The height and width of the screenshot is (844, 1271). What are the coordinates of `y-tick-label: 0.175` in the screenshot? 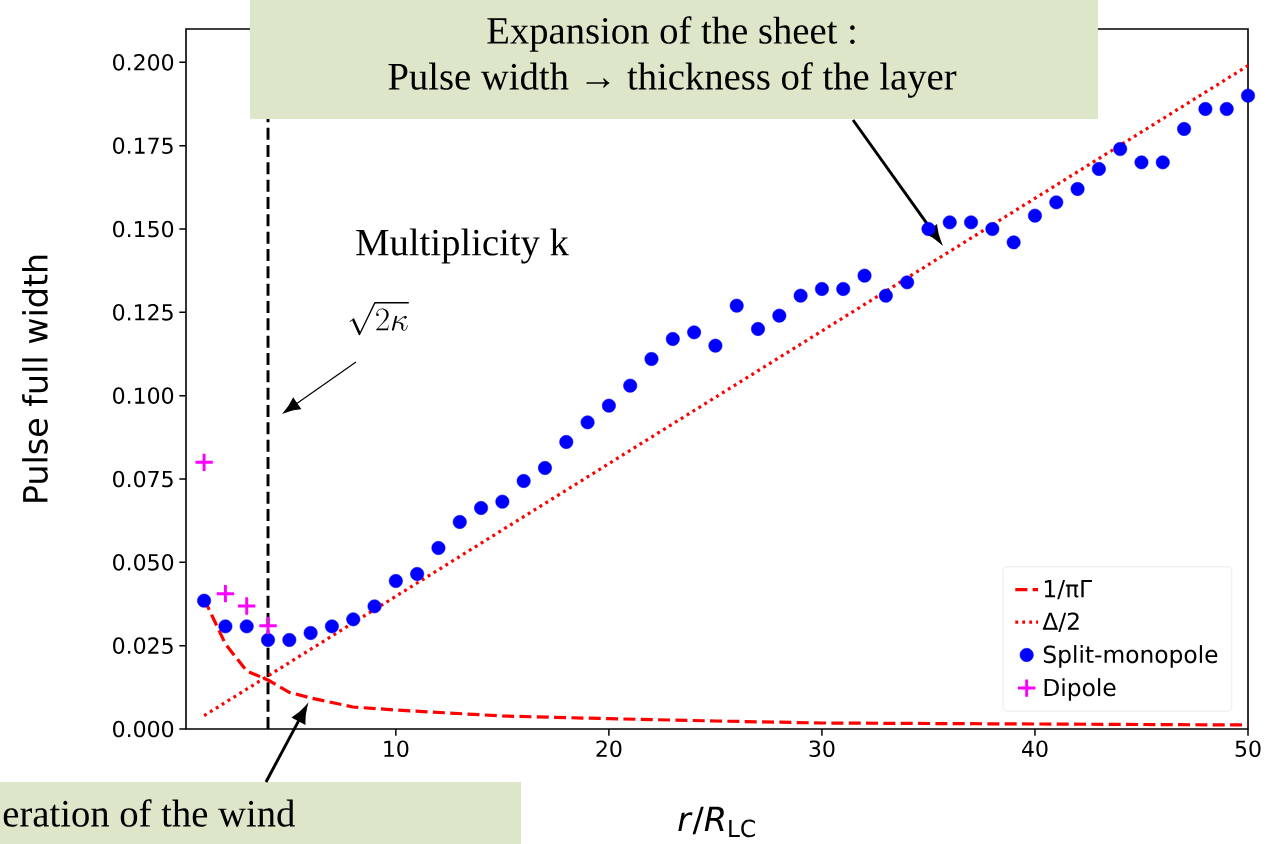 It's located at (143, 145).